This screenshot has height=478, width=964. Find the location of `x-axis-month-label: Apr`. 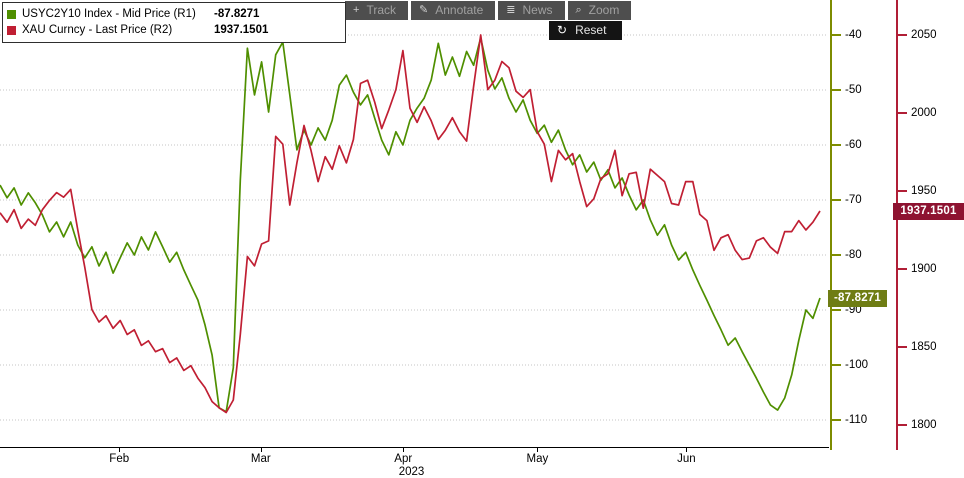

x-axis-month-label: Apr is located at coordinates (403, 459).